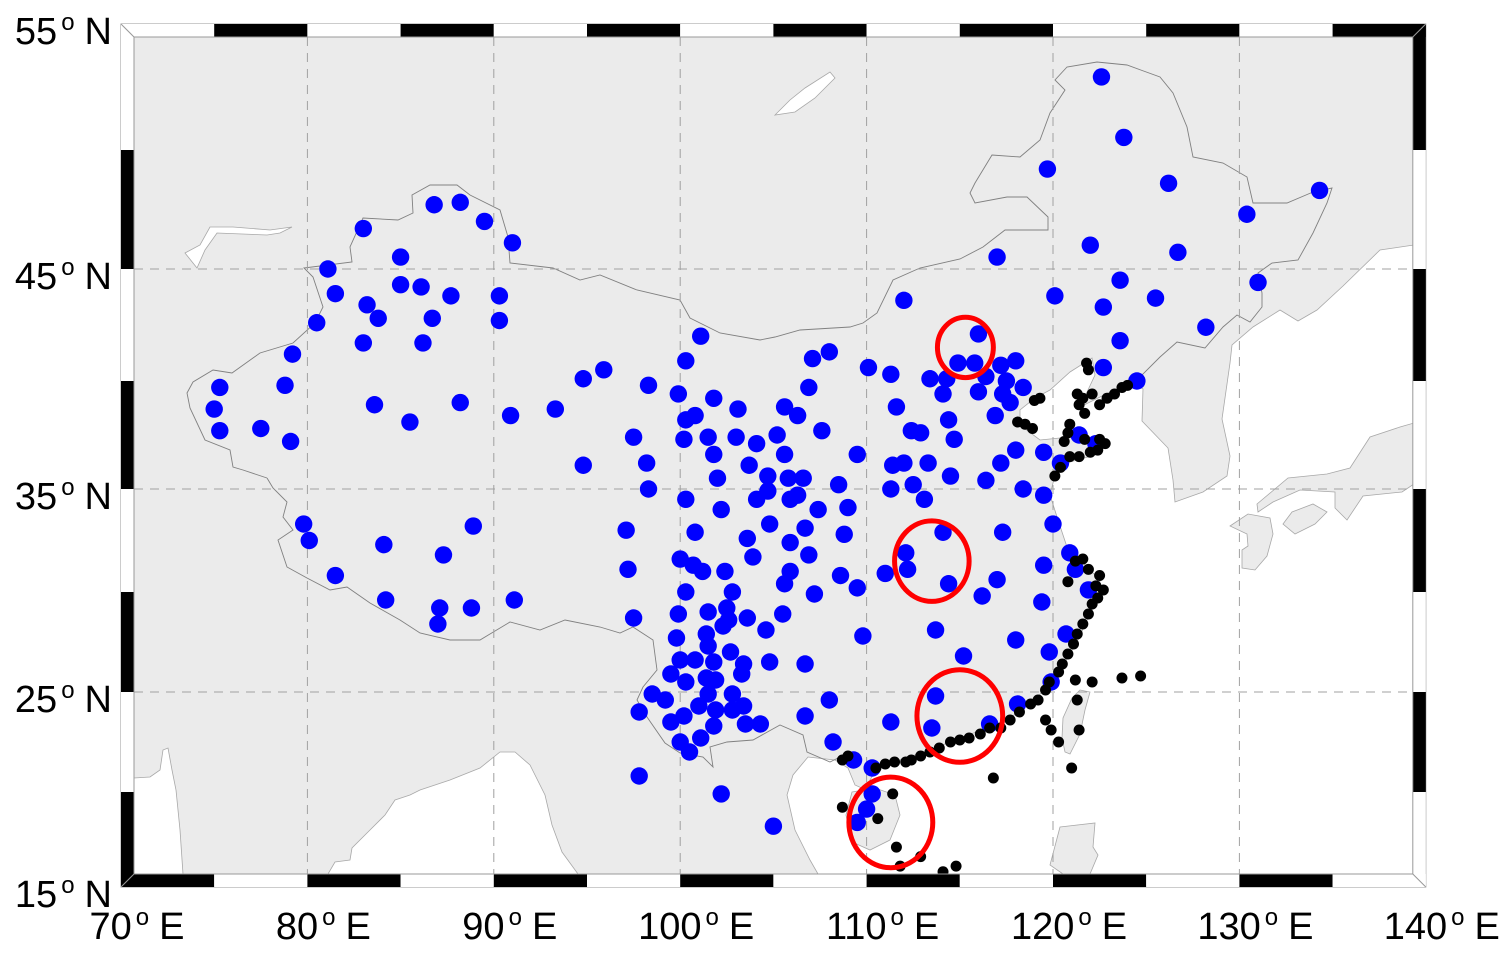  Describe the element at coordinates (63, 699) in the screenshot. I see `latitude-tick-label: 25 o N` at that location.